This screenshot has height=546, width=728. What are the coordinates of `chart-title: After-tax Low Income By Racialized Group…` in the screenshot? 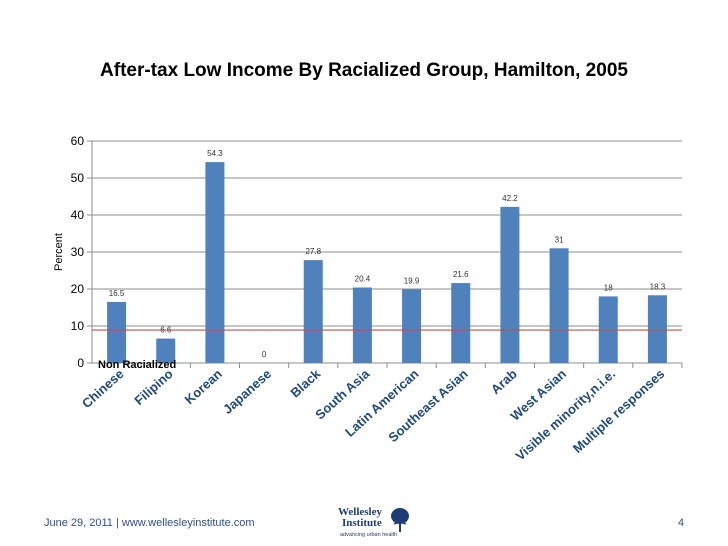 It's located at (364, 70).